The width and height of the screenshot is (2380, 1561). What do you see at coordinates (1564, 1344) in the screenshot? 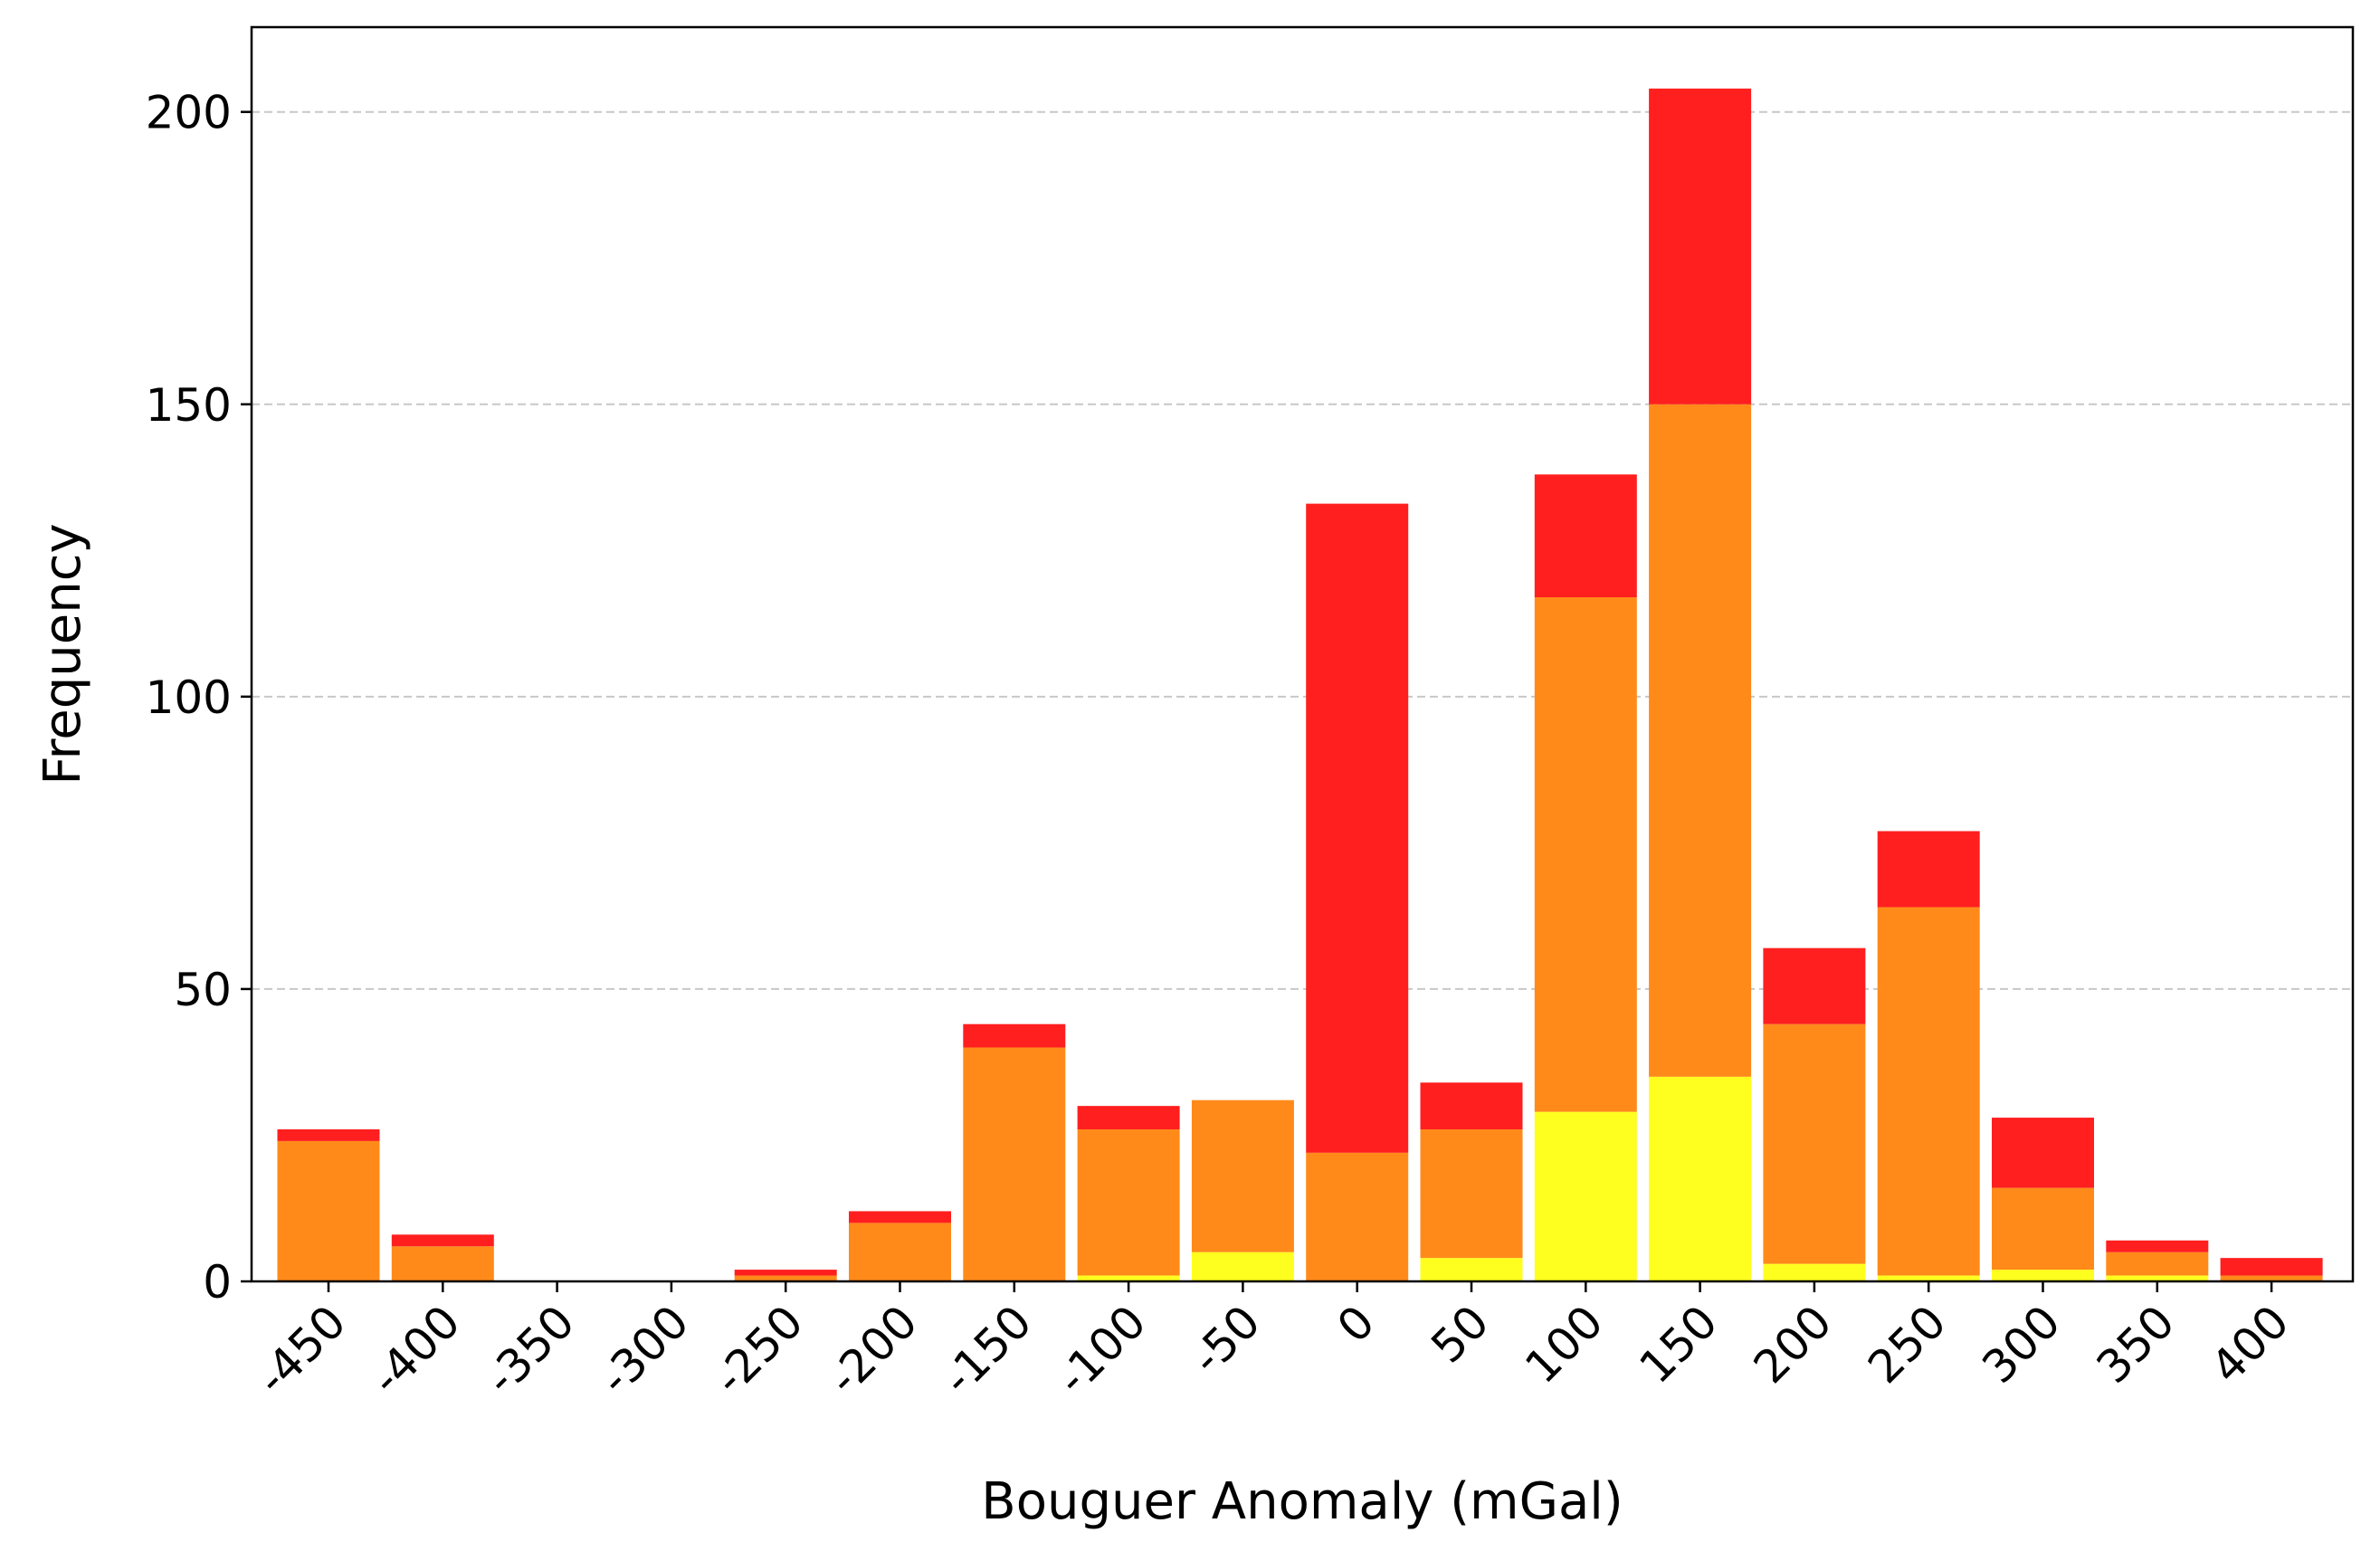
I see `x-tick-label: 100` at bounding box center [1564, 1344].